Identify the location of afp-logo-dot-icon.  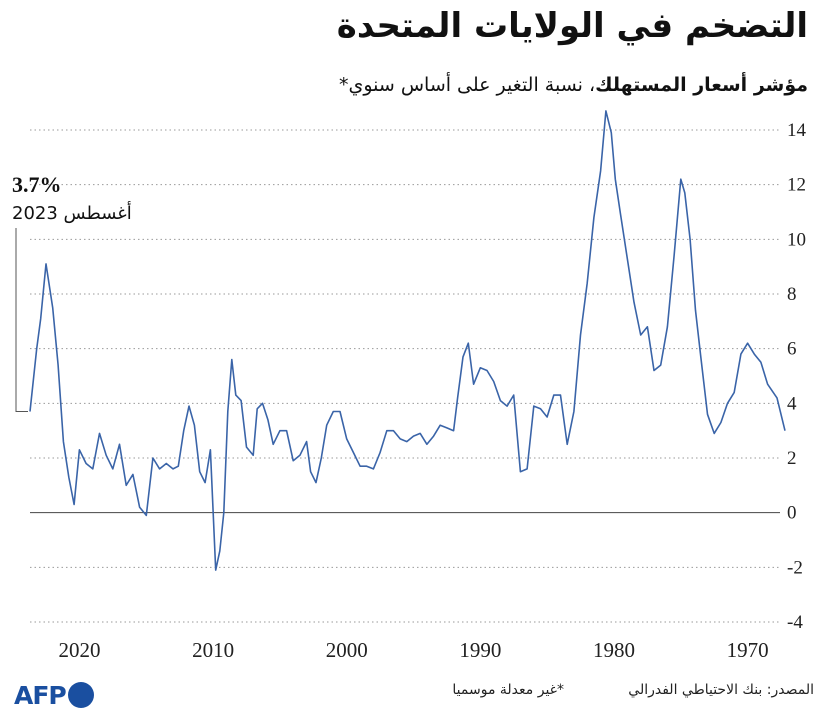
(80, 695).